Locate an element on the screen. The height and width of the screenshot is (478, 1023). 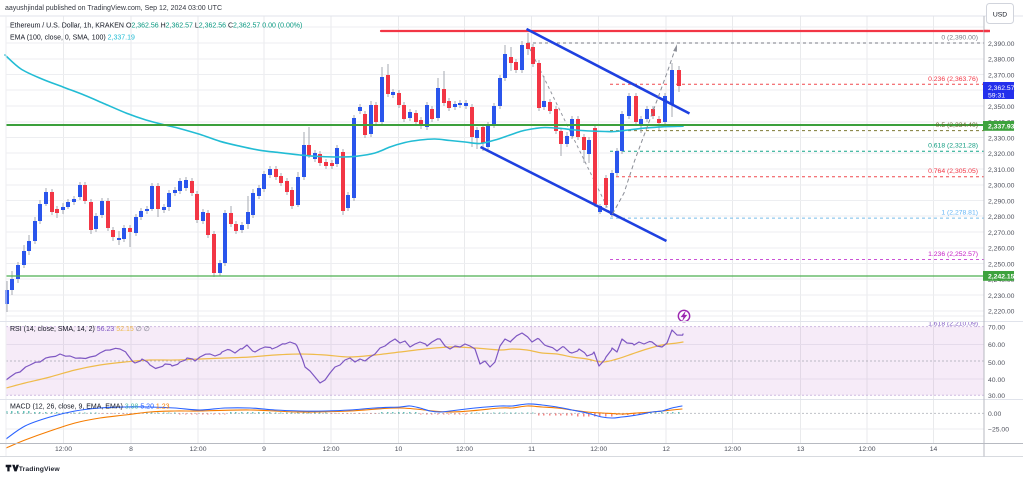
svg-text: 2,310.00 is located at coordinates (1001, 170).